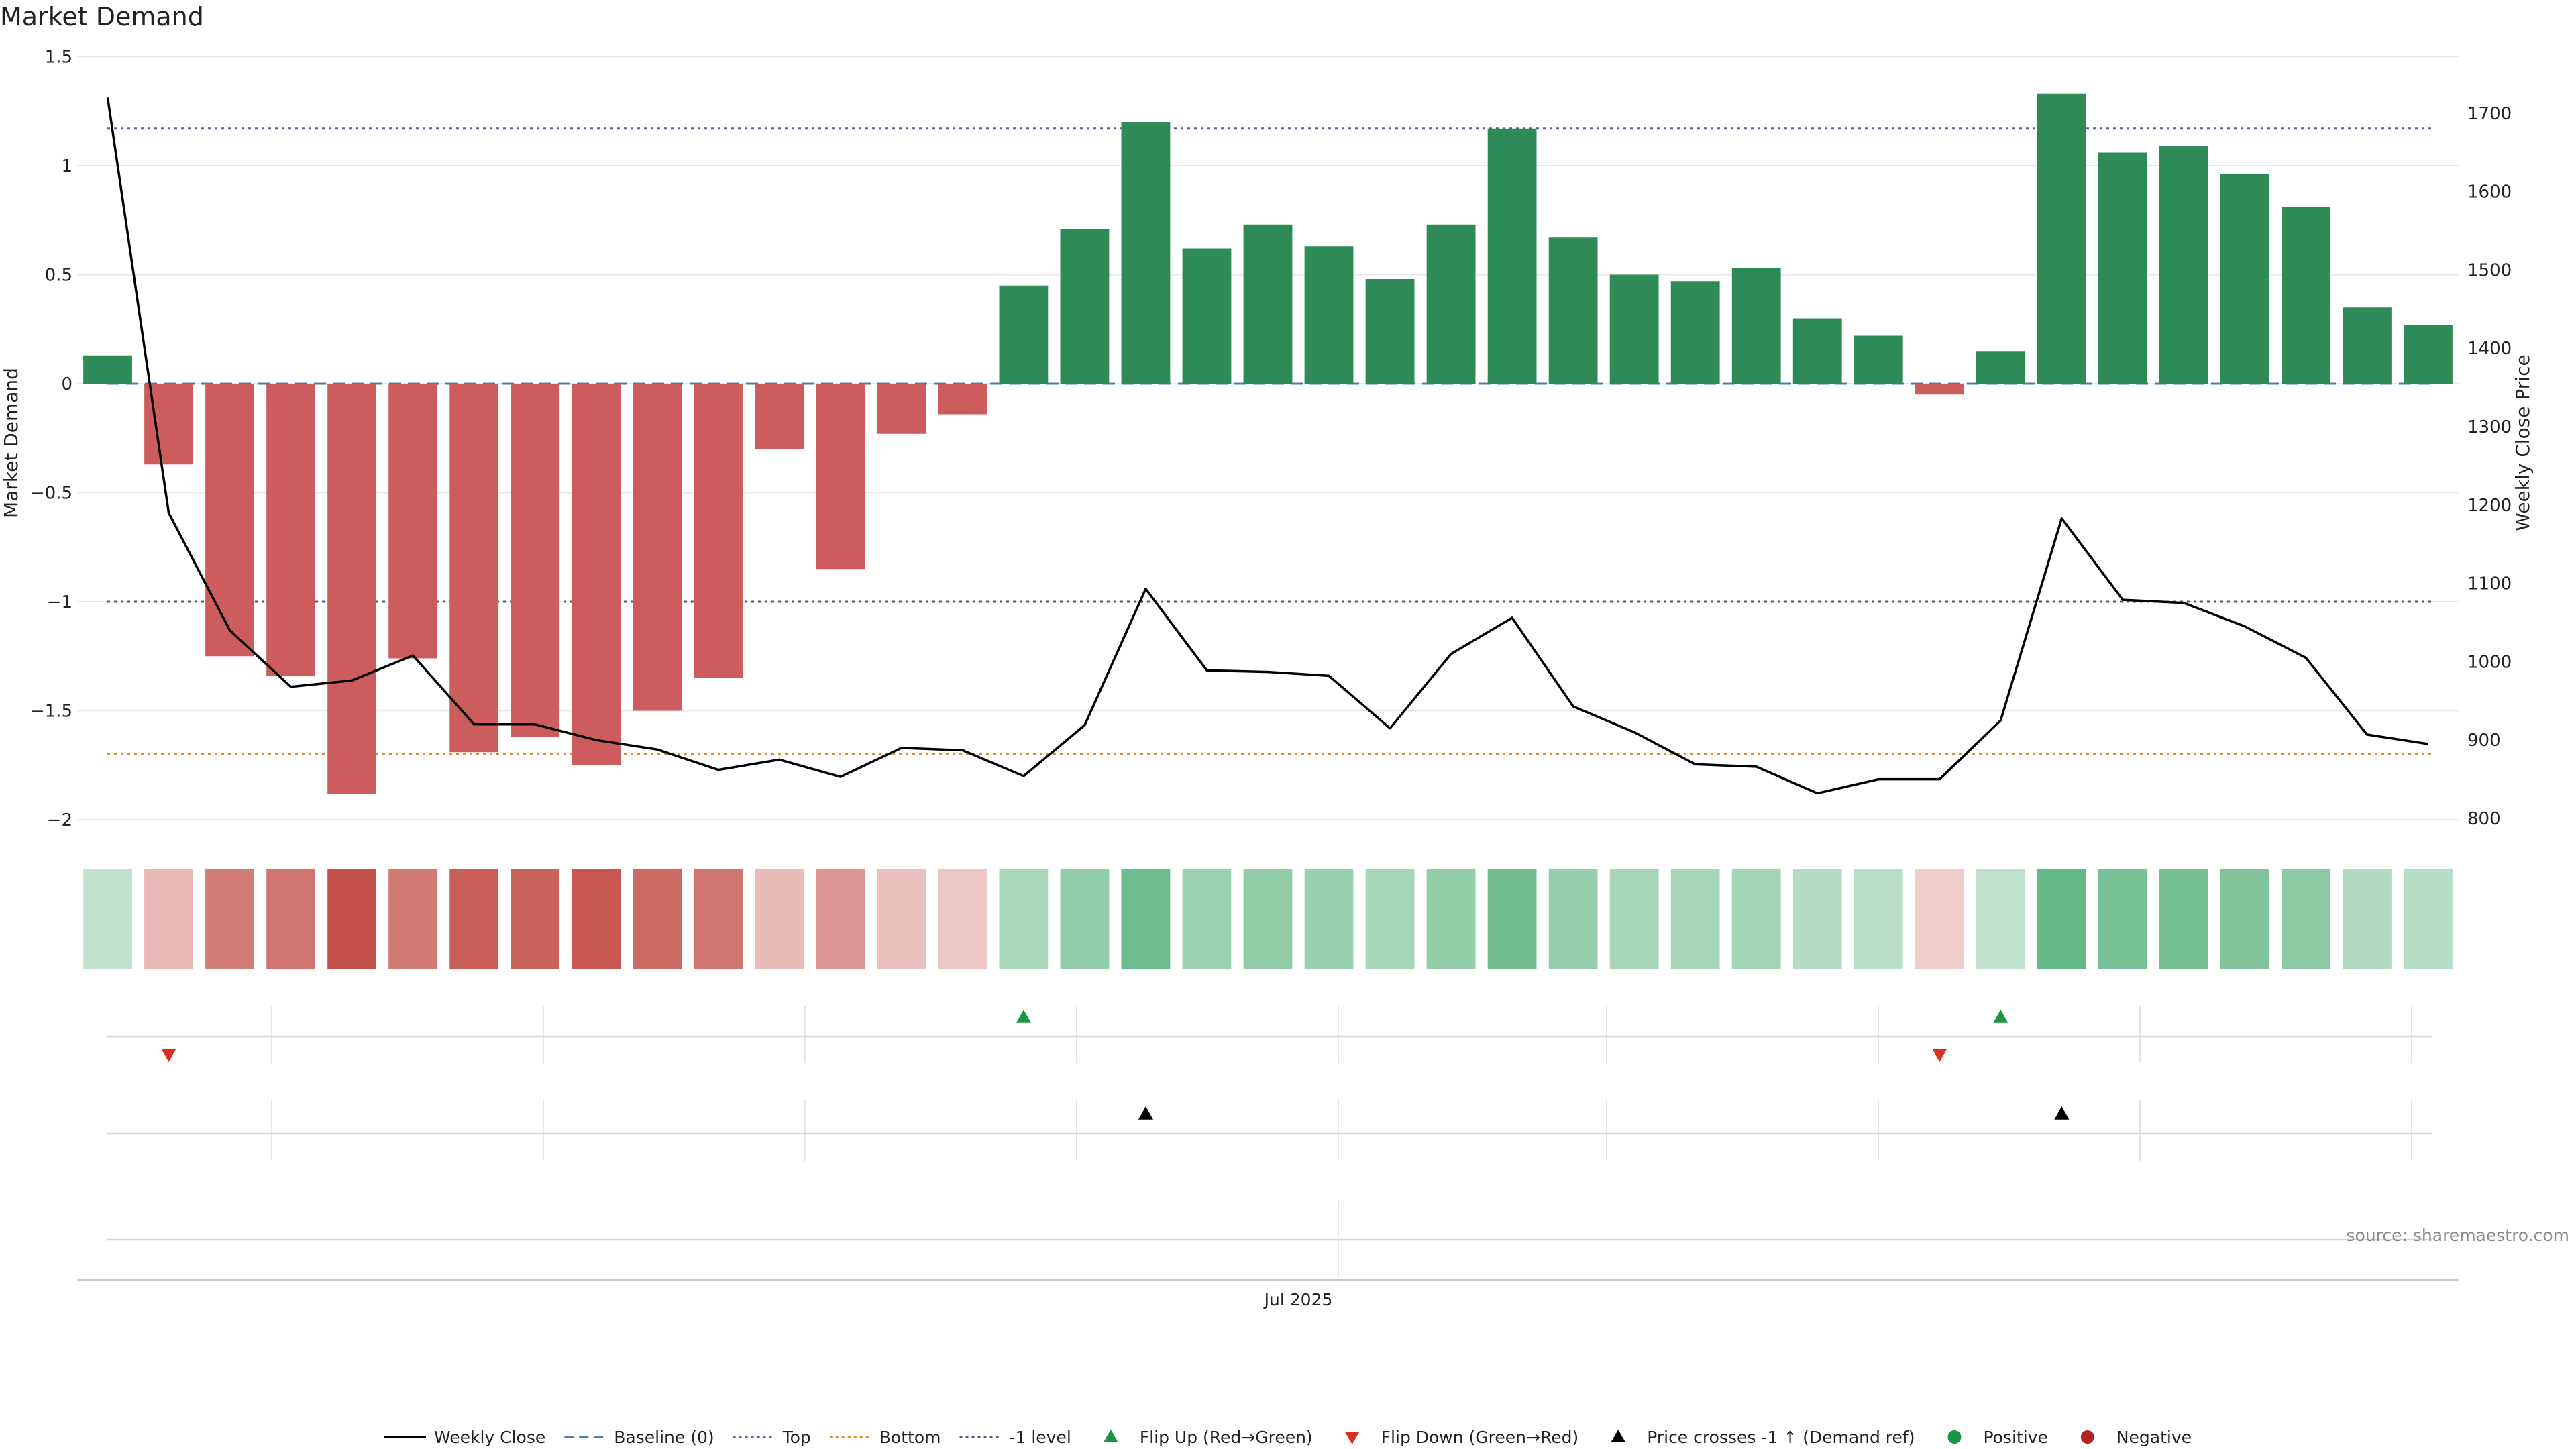  Describe the element at coordinates (11, 443) in the screenshot. I see `y-axis-label: Market Demand` at that location.